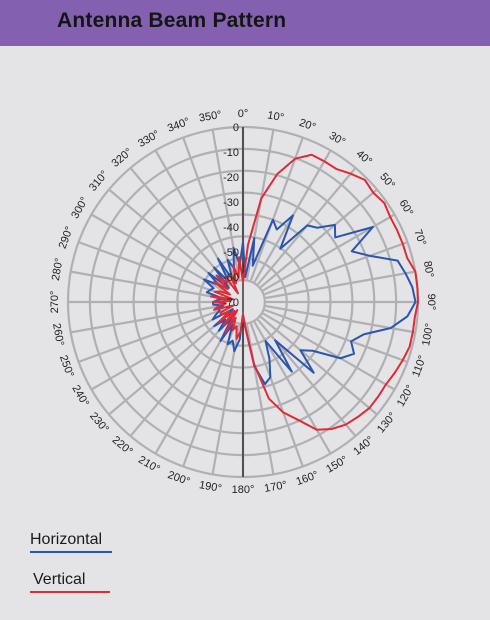 This screenshot has width=490, height=620. What do you see at coordinates (419, 366) in the screenshot?
I see `angle-tick-label: 110°` at bounding box center [419, 366].